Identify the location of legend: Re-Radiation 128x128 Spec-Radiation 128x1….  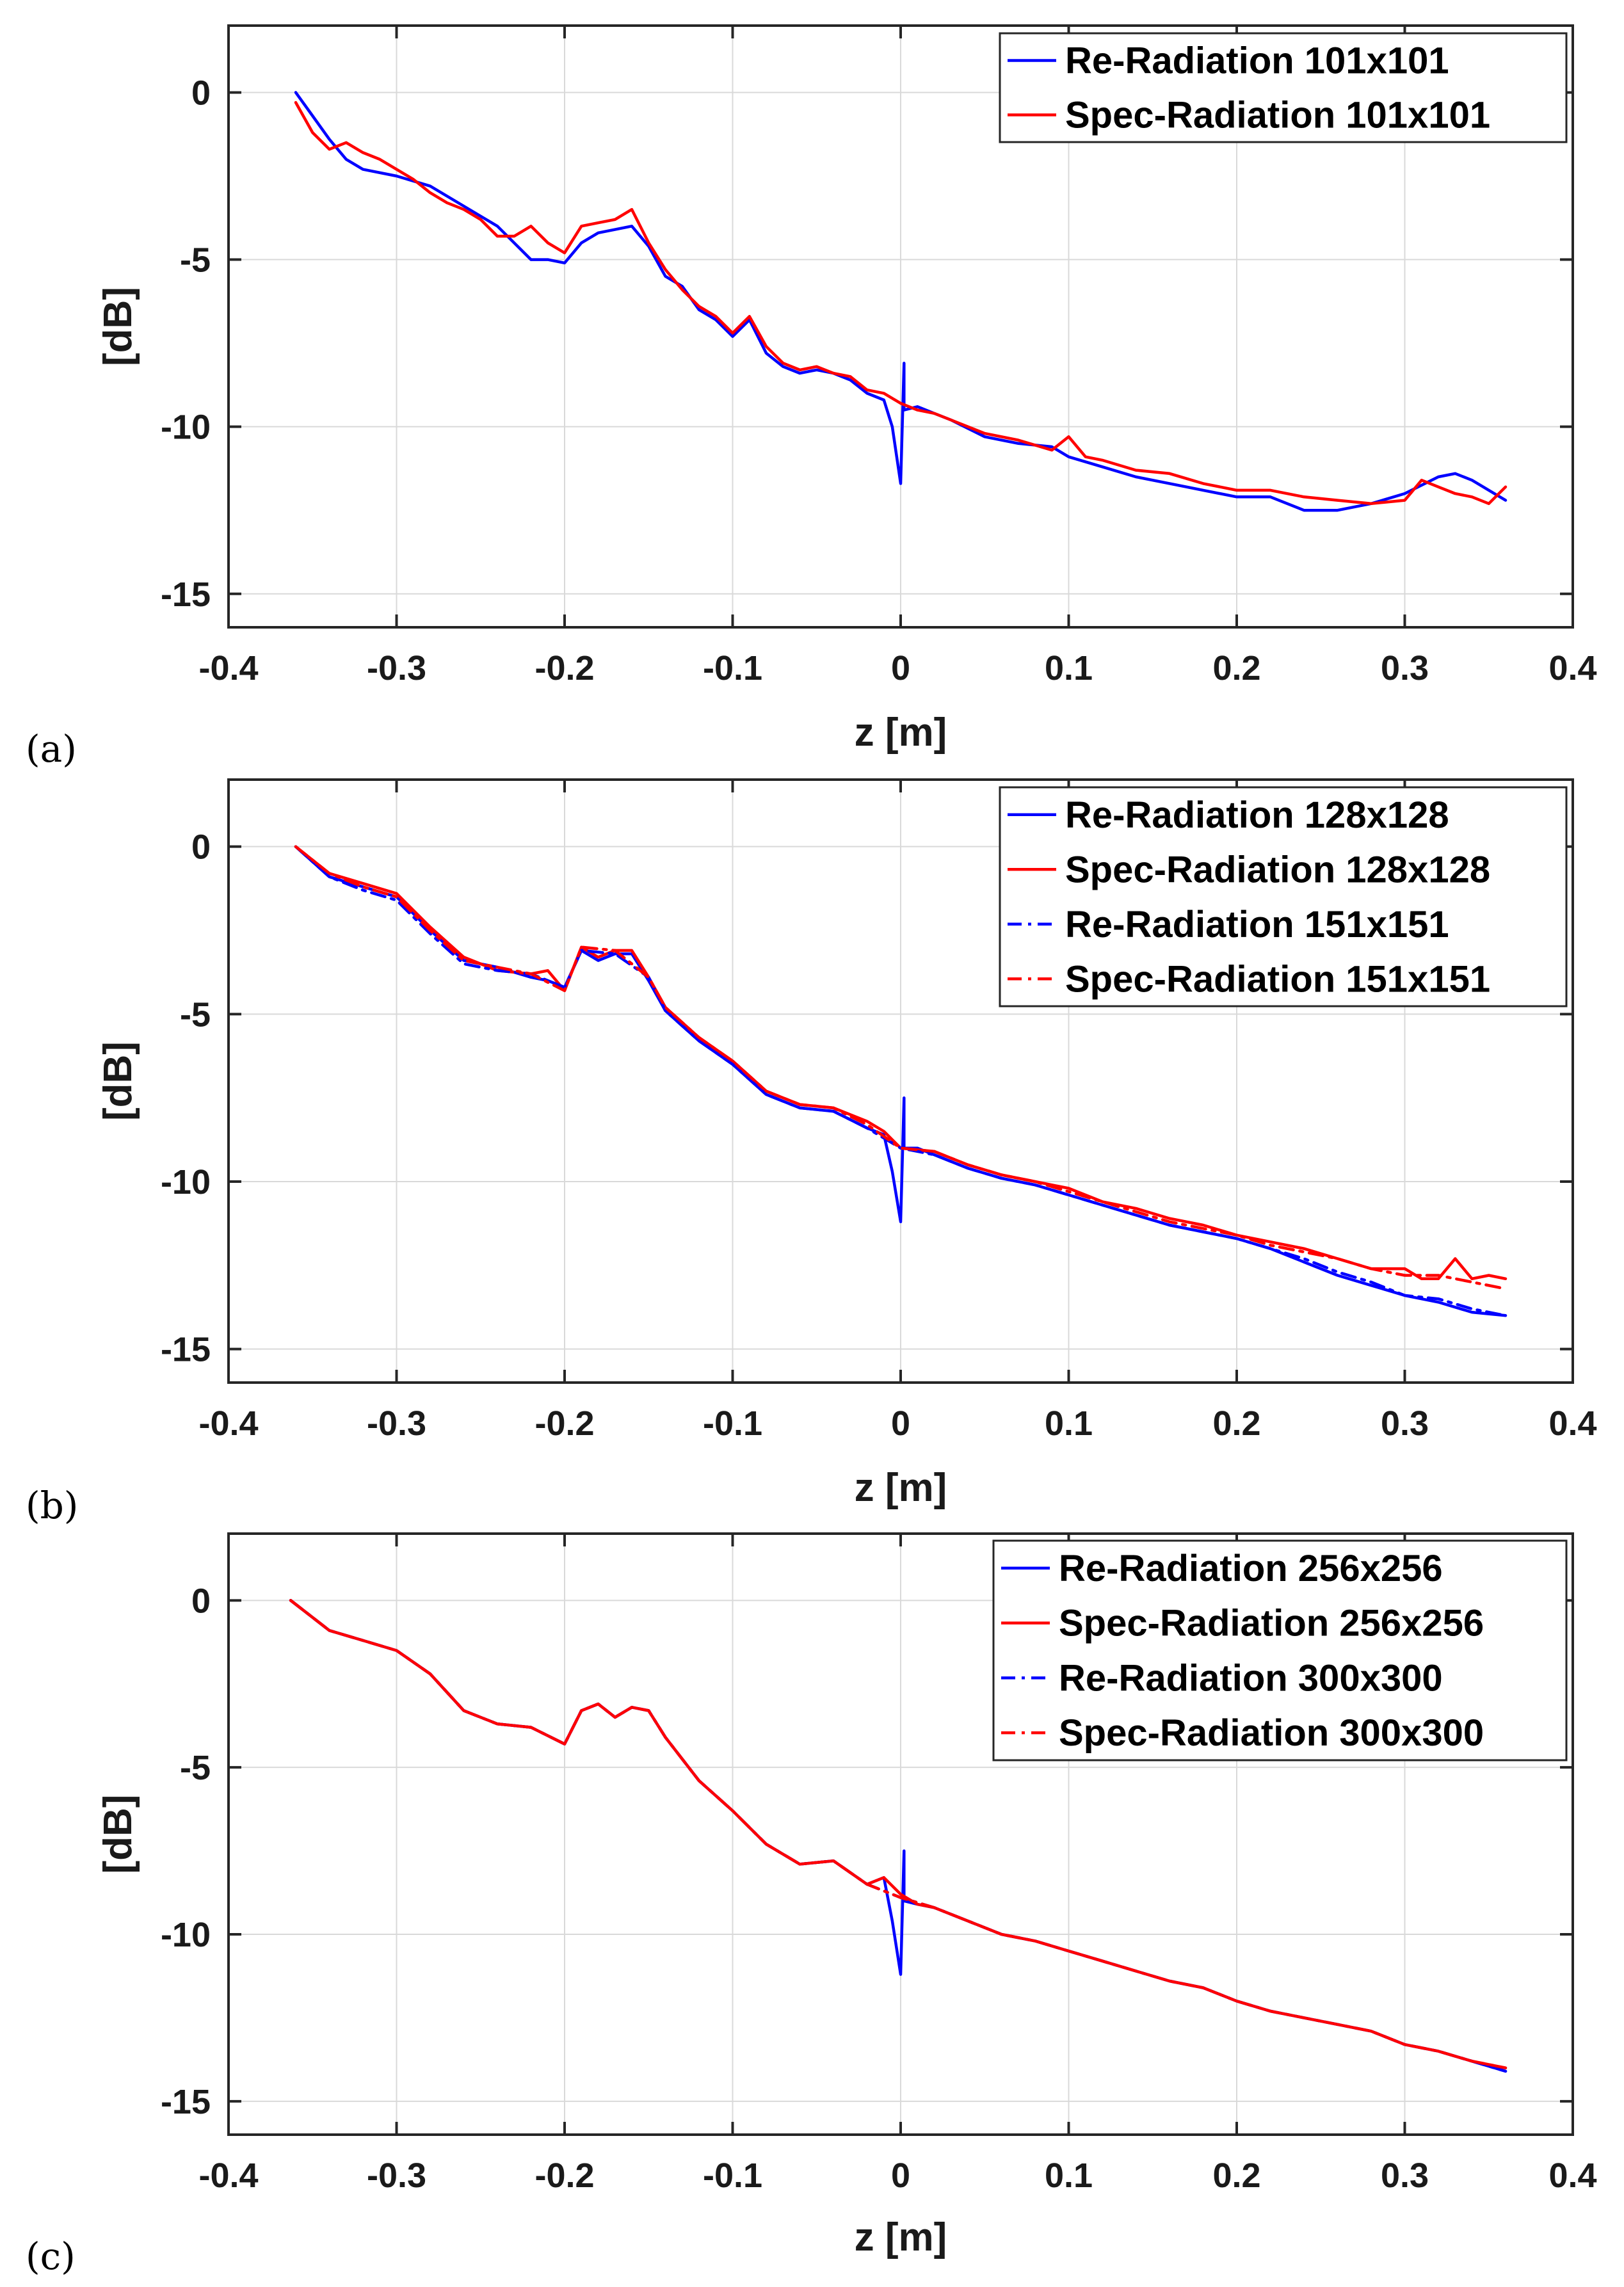
(1283, 896).